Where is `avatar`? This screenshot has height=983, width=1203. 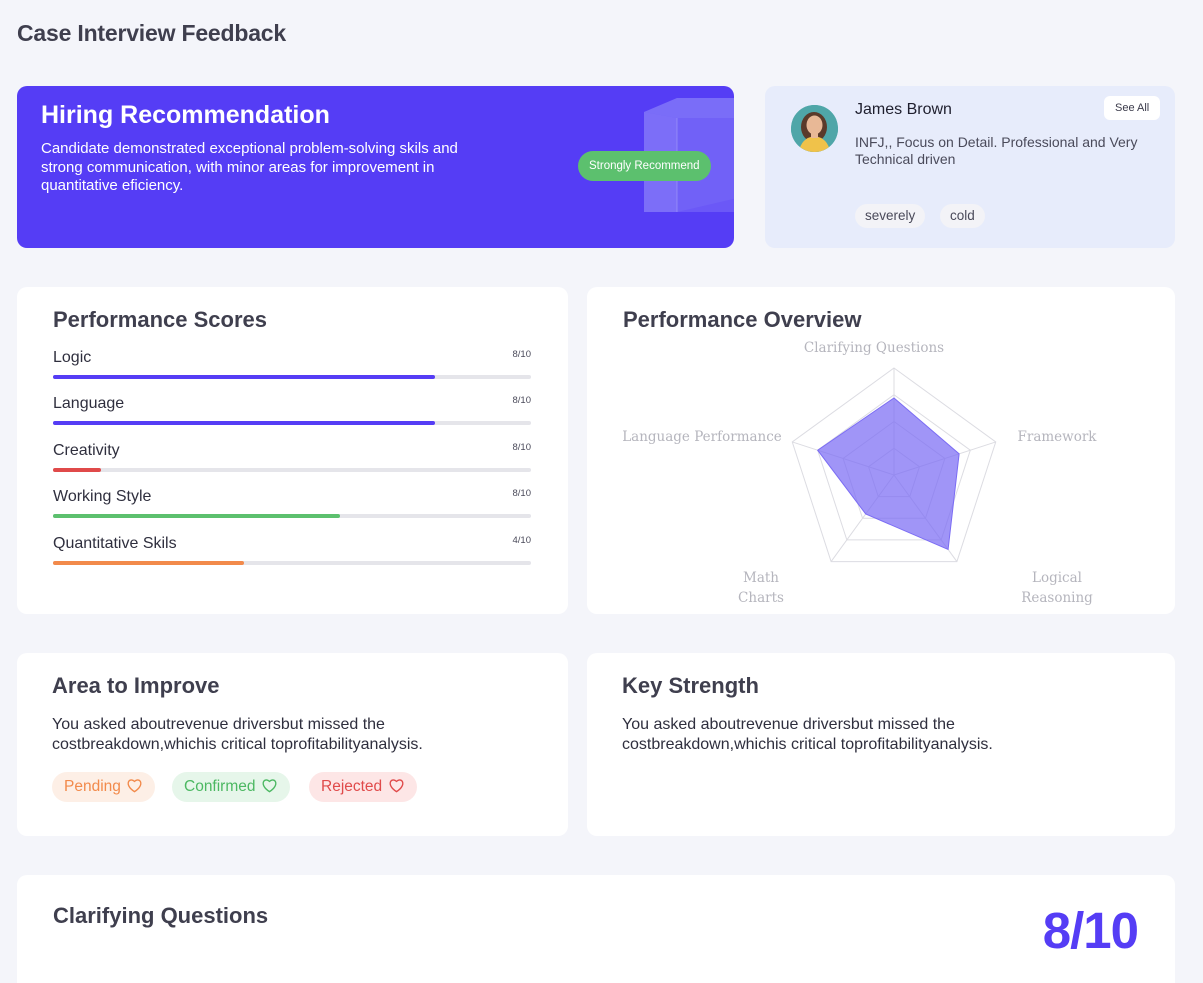 avatar is located at coordinates (814, 128).